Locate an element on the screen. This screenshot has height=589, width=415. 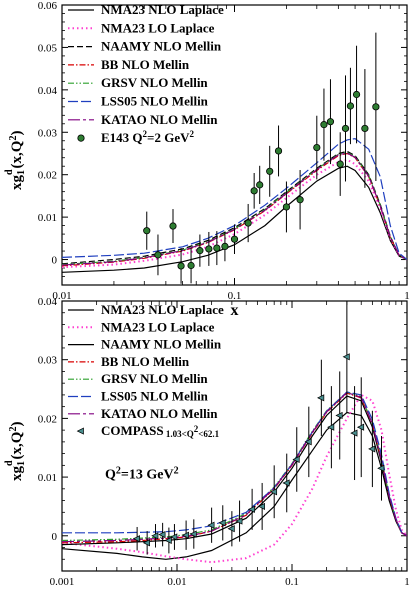
q2-annotation-tail: =13 GeV is located at coordinates (147, 474).